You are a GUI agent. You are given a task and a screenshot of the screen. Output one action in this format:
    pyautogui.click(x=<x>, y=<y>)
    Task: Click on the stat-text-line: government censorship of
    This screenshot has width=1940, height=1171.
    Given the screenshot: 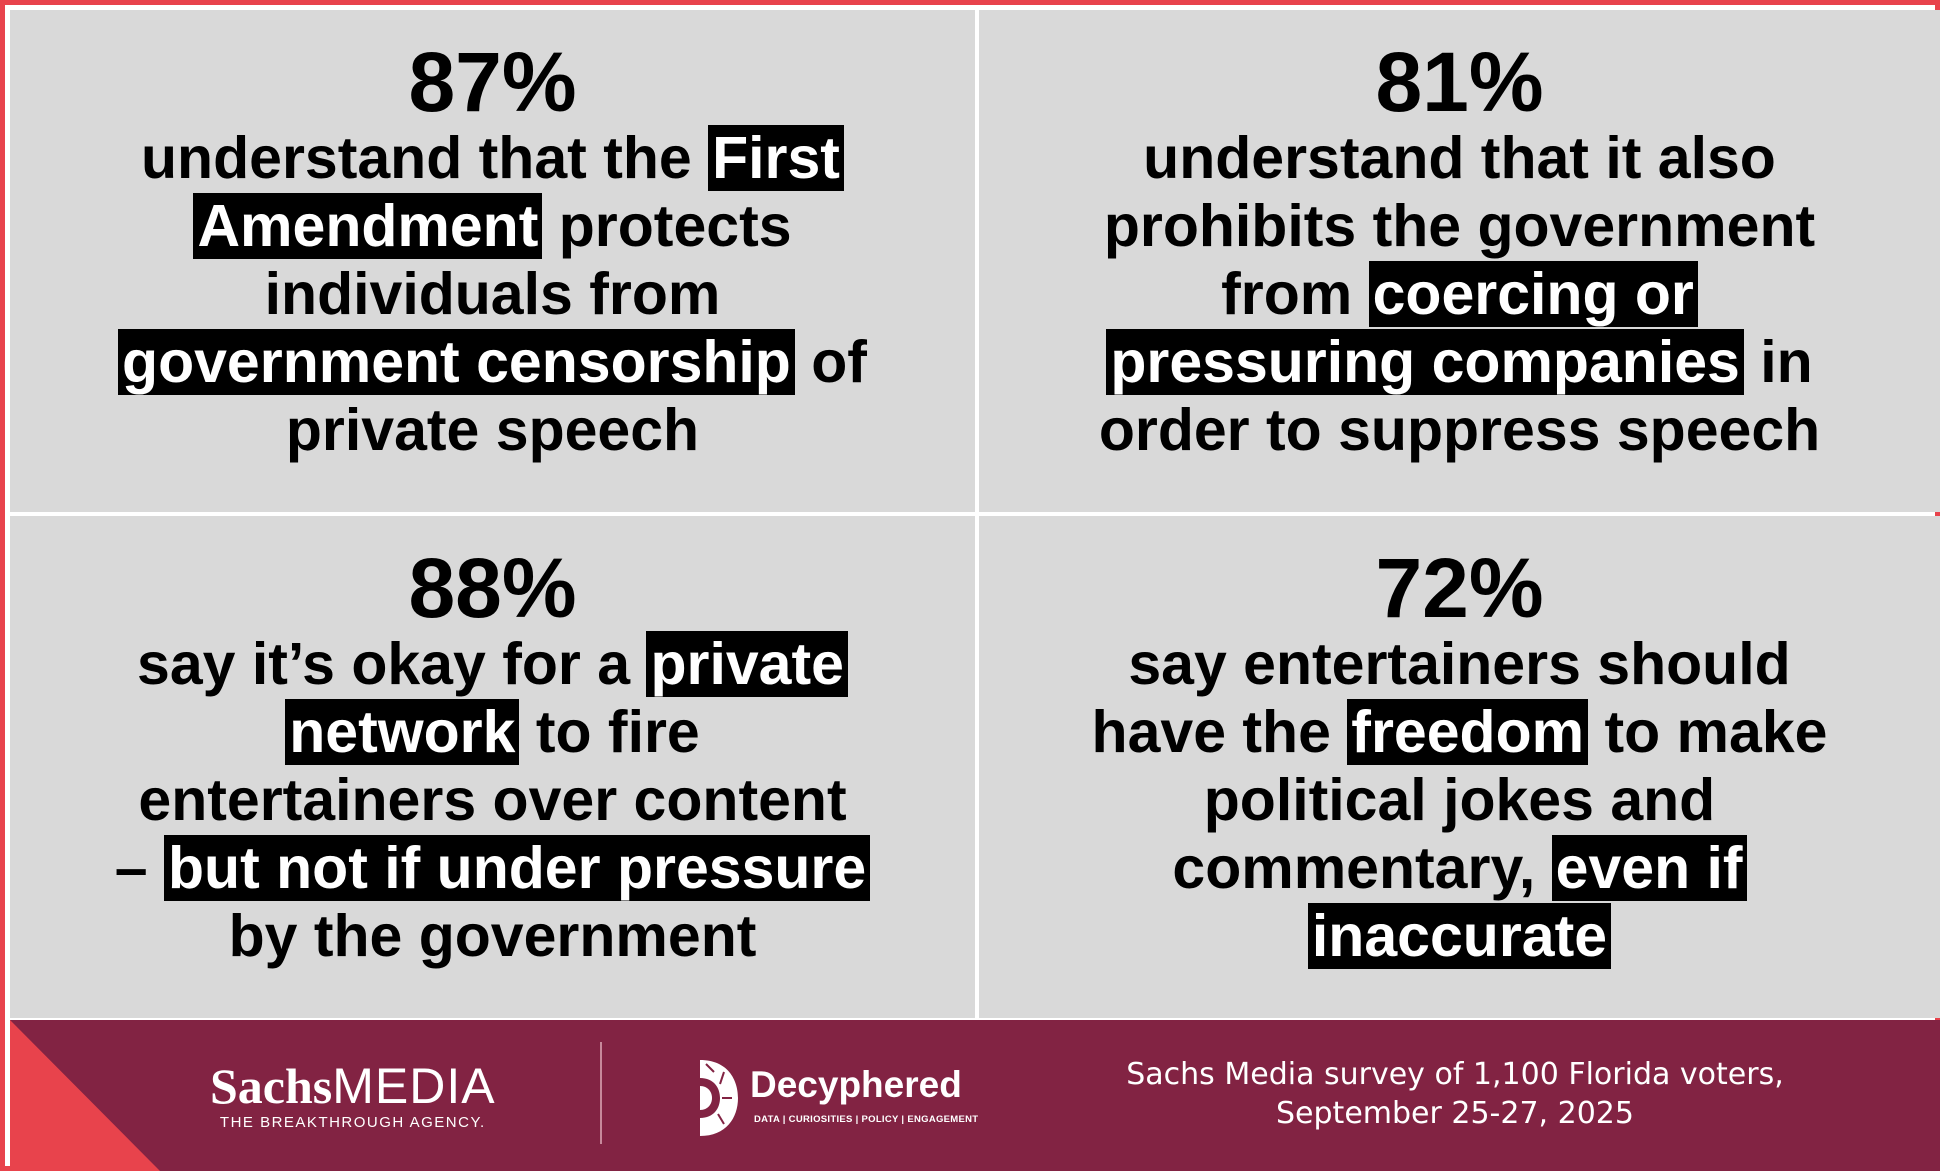 What is the action you would take?
    pyautogui.click(x=492, y=362)
    